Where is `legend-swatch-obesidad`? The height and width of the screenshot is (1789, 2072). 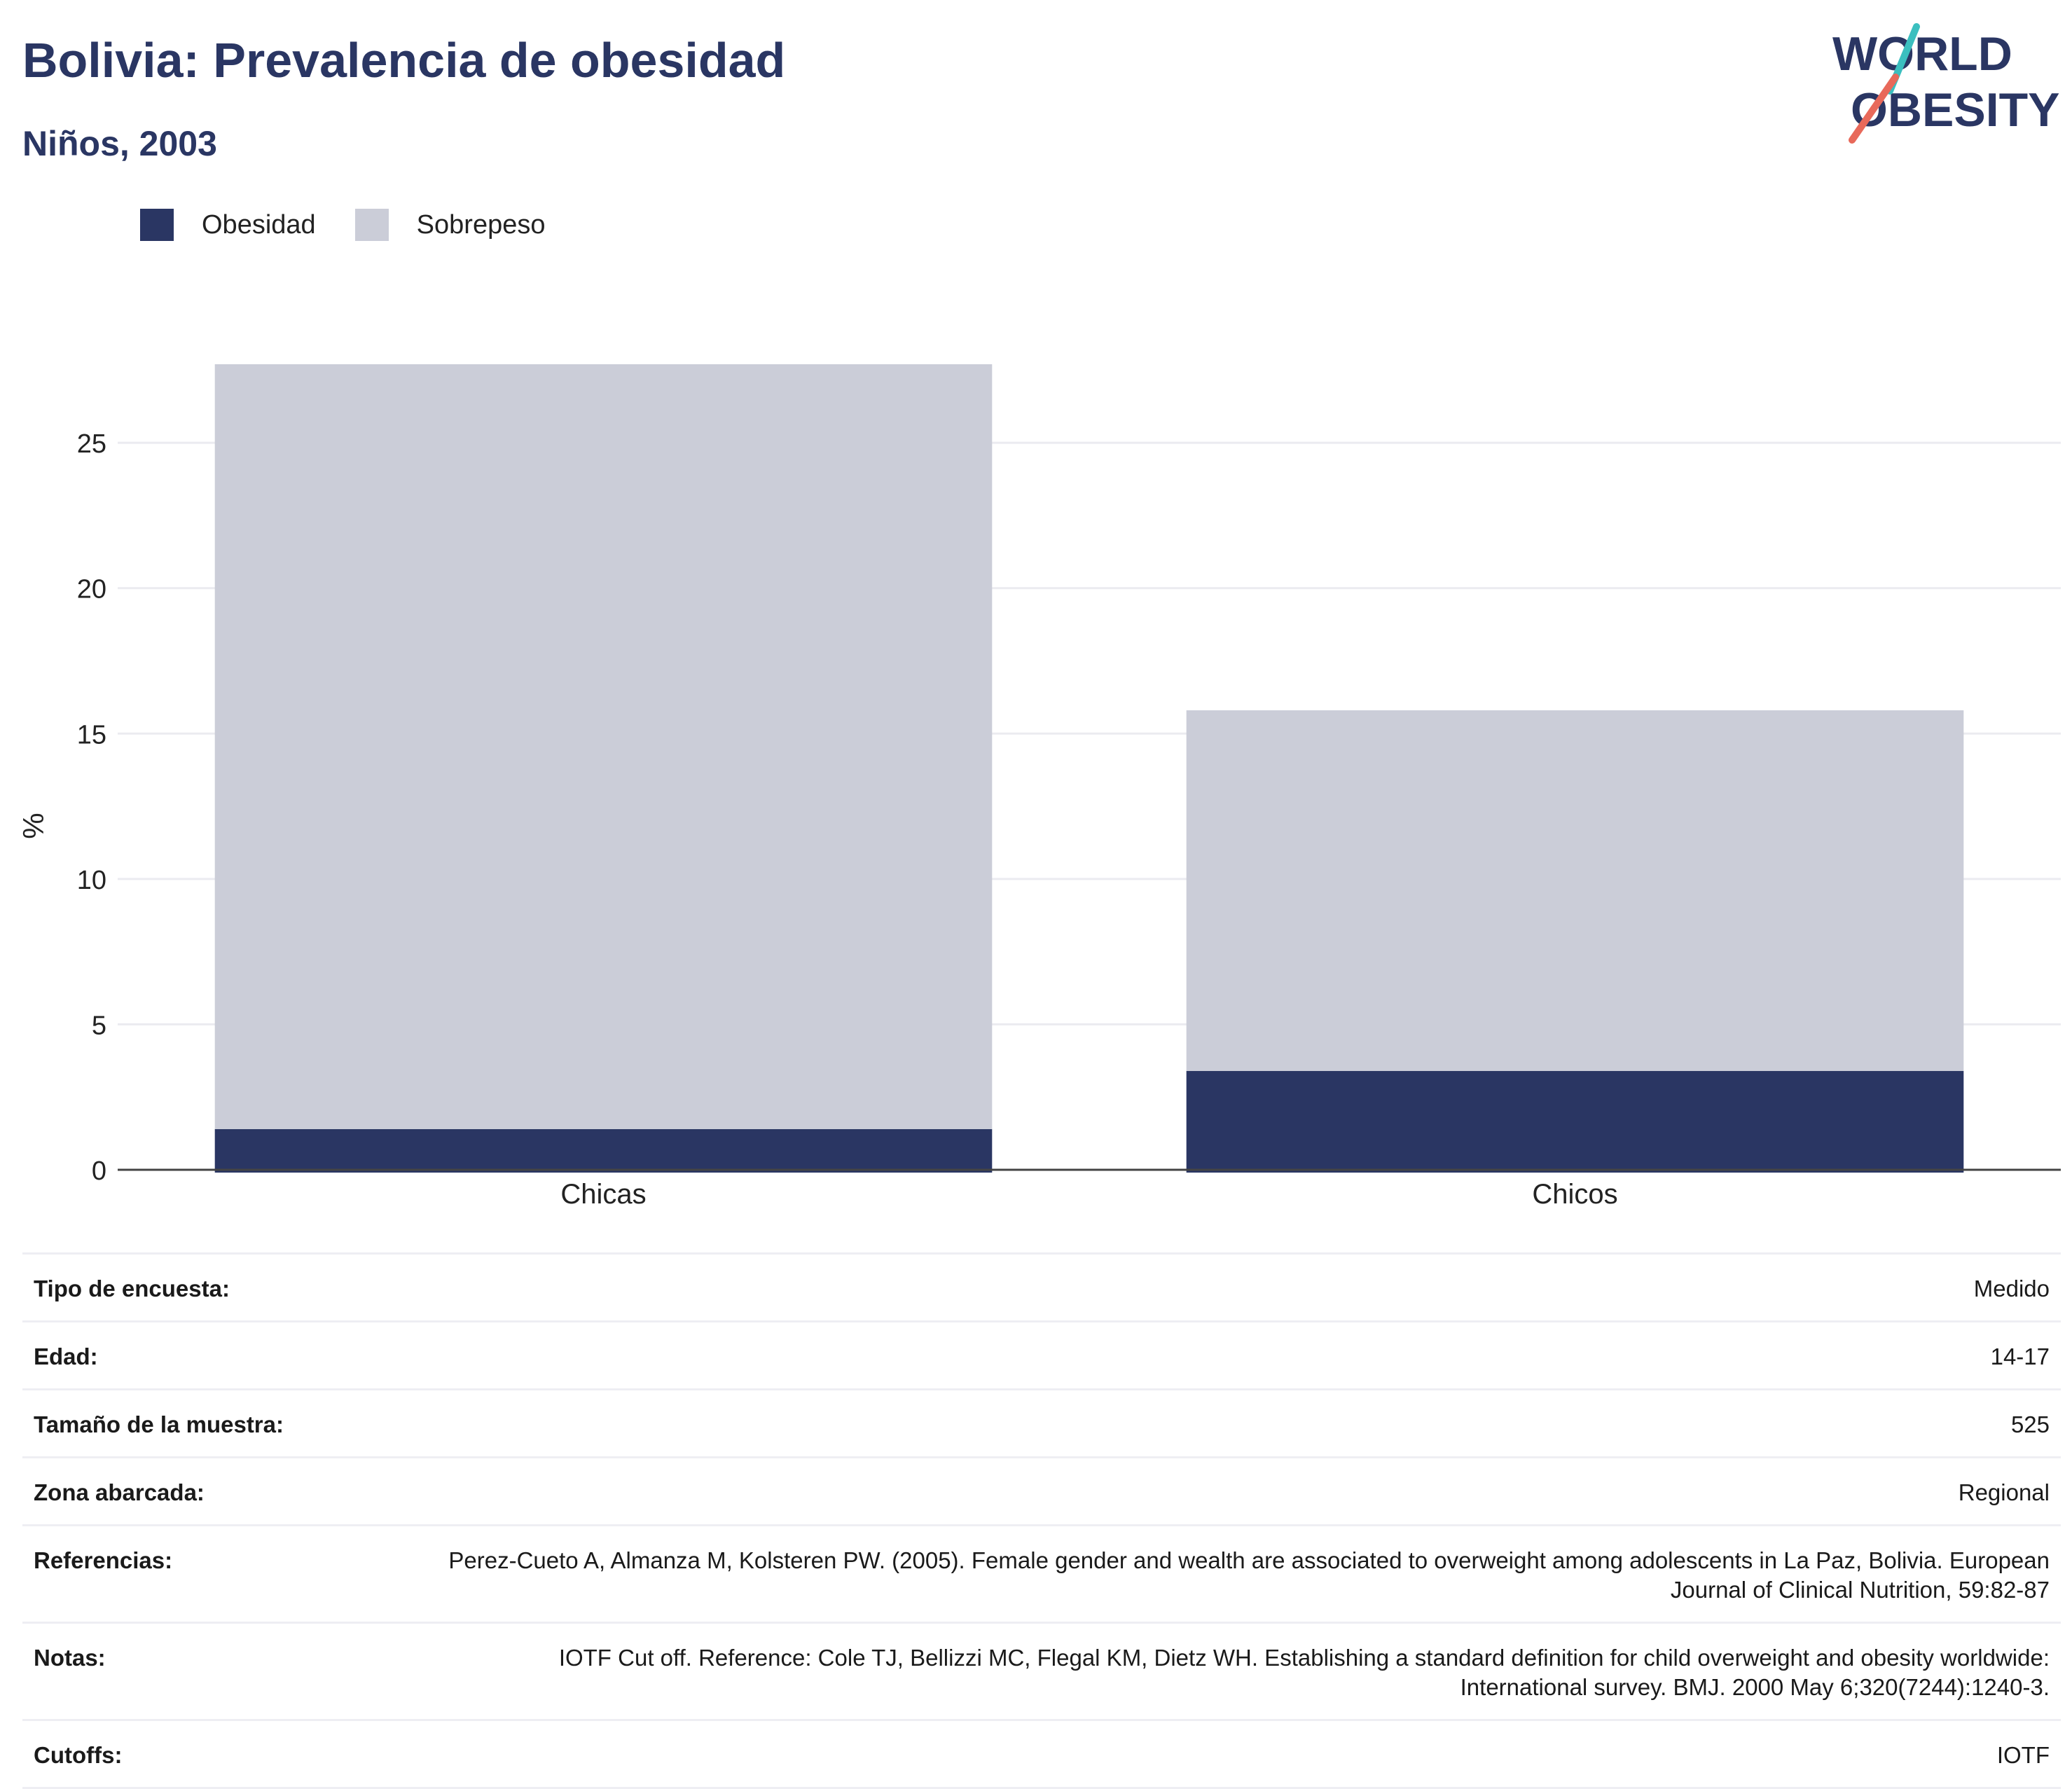 legend-swatch-obesidad is located at coordinates (157, 225).